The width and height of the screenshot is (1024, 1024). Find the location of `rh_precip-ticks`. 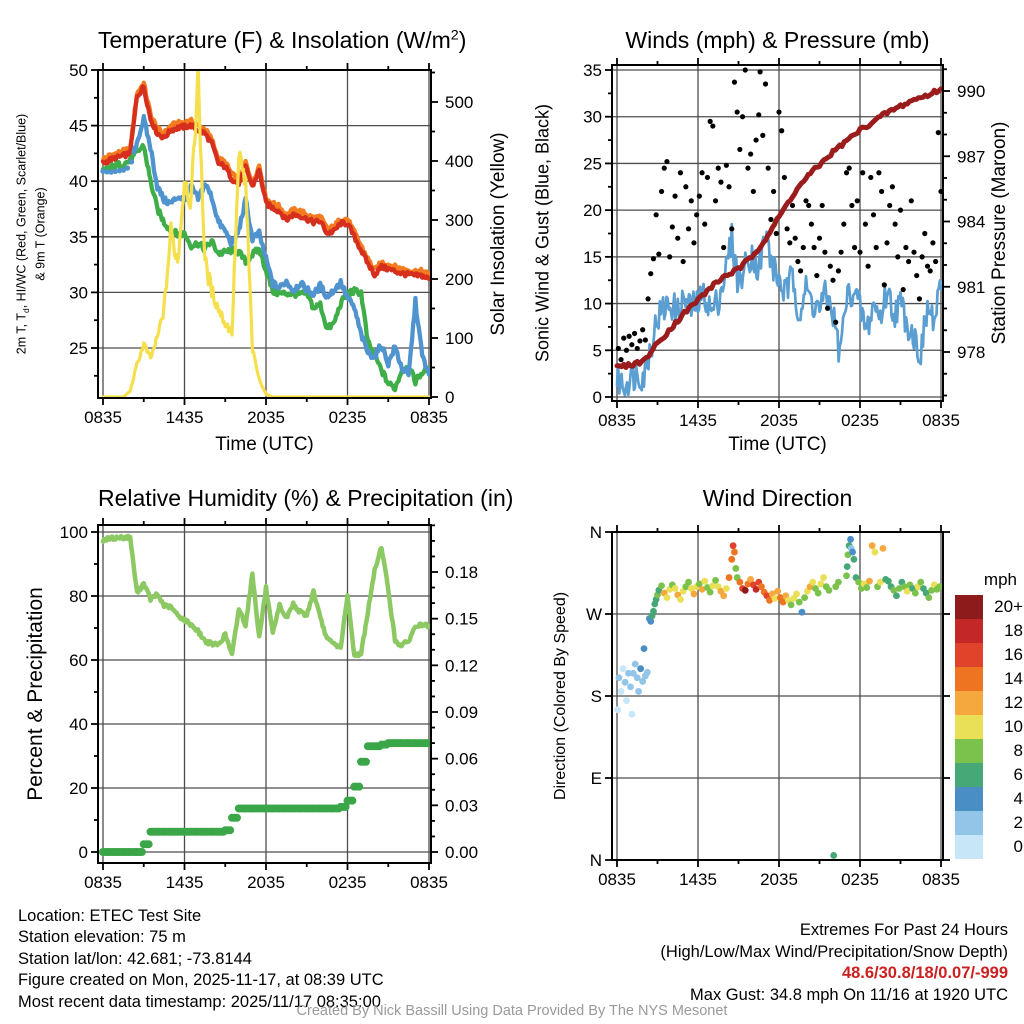

rh_precip-ticks is located at coordinates (264, 694).